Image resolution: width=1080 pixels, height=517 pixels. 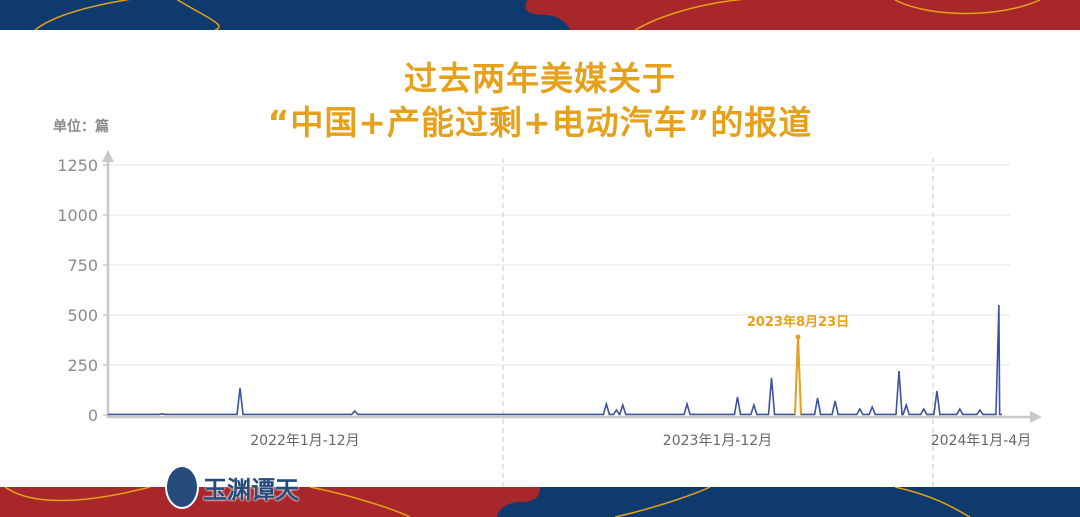 I want to click on x-section-label: 2022年1月-12月, so click(x=304, y=441).